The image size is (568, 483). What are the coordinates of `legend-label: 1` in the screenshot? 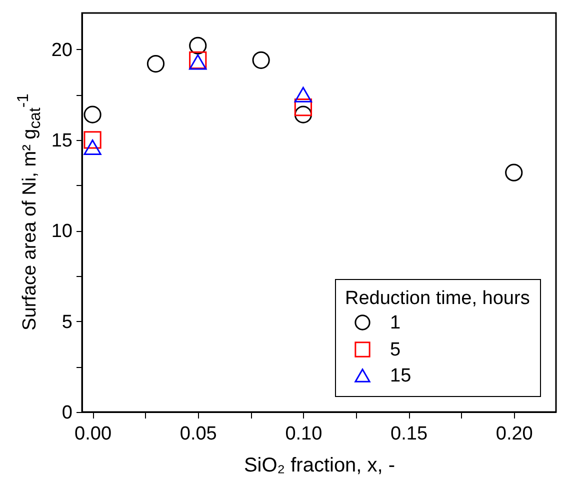 It's located at (395, 323).